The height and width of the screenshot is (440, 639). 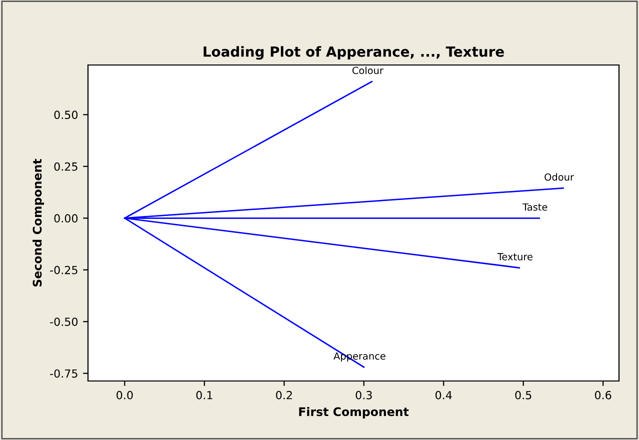 I want to click on x-tick-label: 0.5, so click(x=523, y=395).